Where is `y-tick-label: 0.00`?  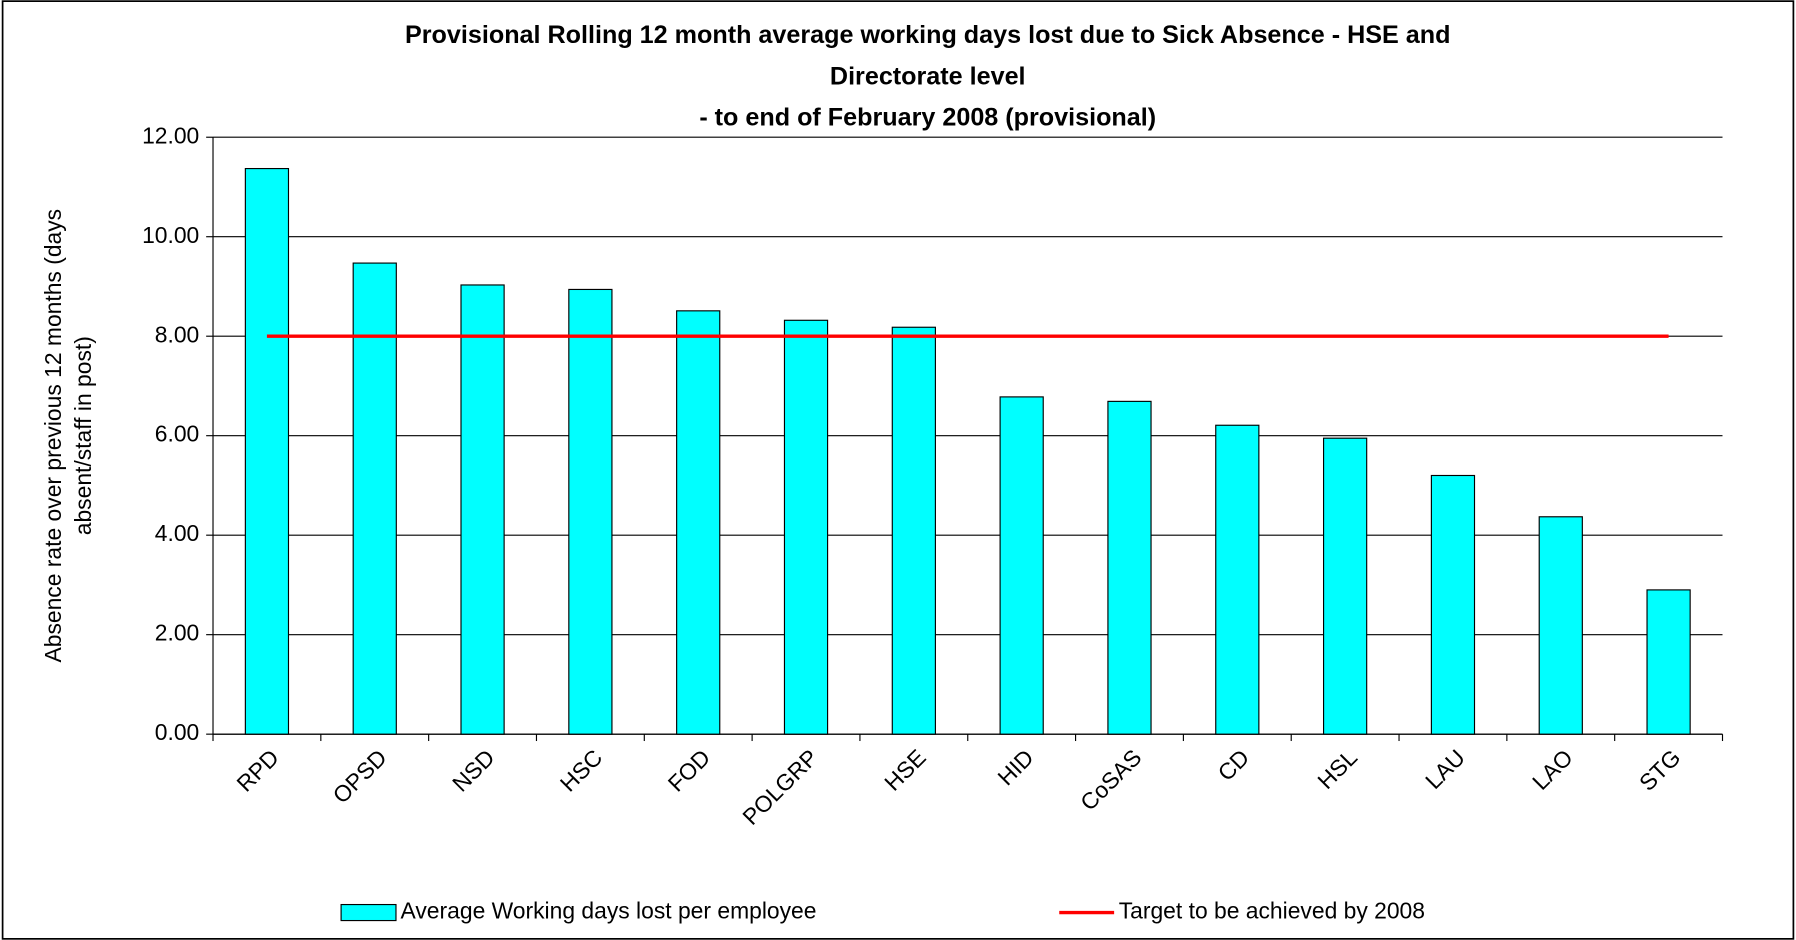 y-tick-label: 0.00 is located at coordinates (177, 732).